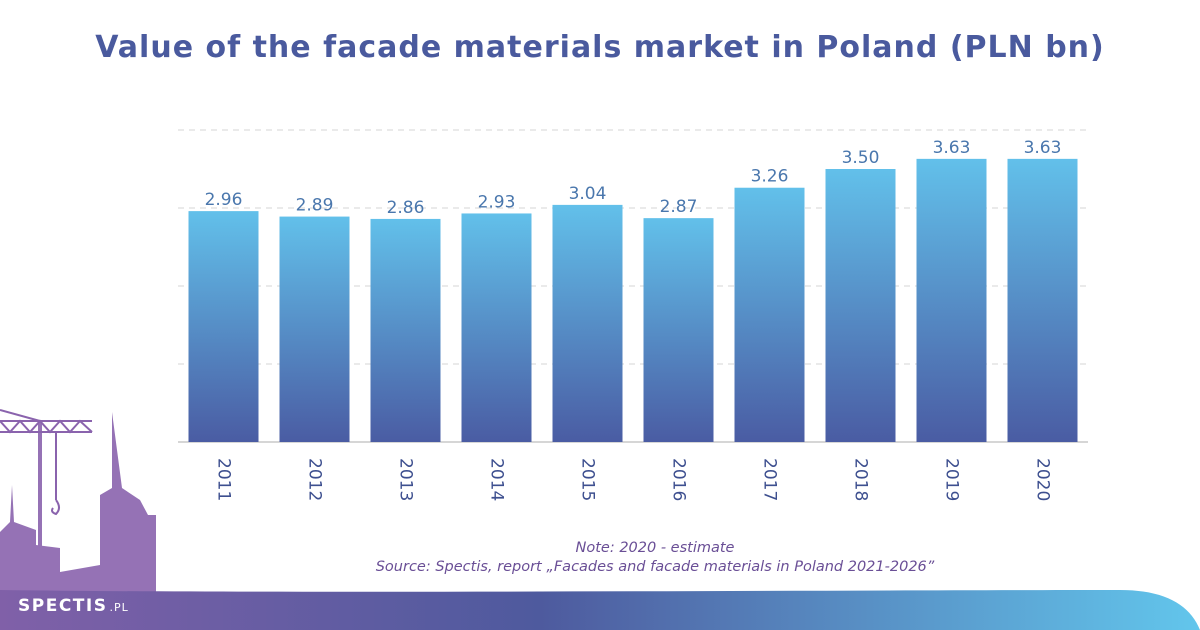  What do you see at coordinates (497, 479) in the screenshot?
I see `x-tick-label-2014: 2014` at bounding box center [497, 479].